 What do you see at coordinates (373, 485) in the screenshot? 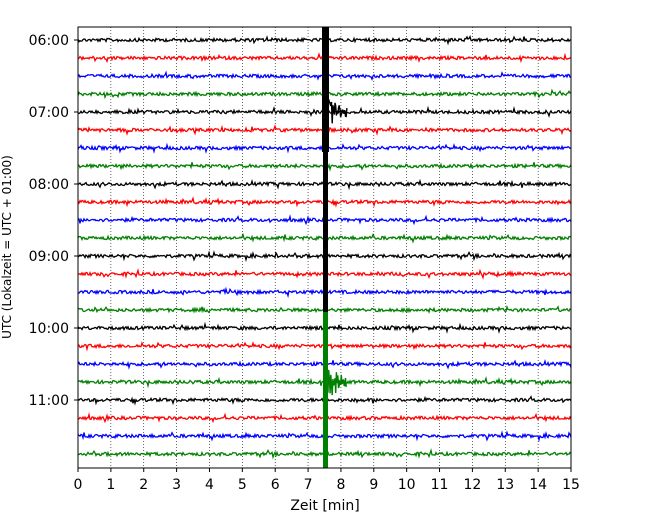
I see `x-tick-label: 9` at bounding box center [373, 485].